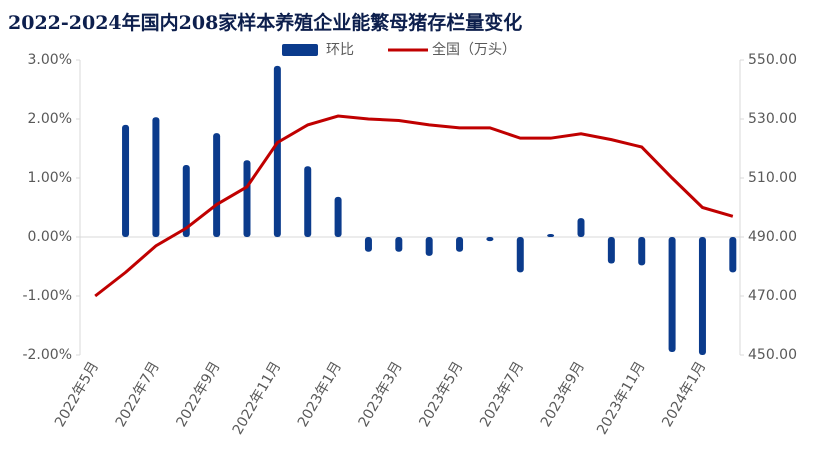 This screenshot has height=467, width=815. What do you see at coordinates (47, 355) in the screenshot?
I see `y-tick-label: -2.00%` at bounding box center [47, 355].